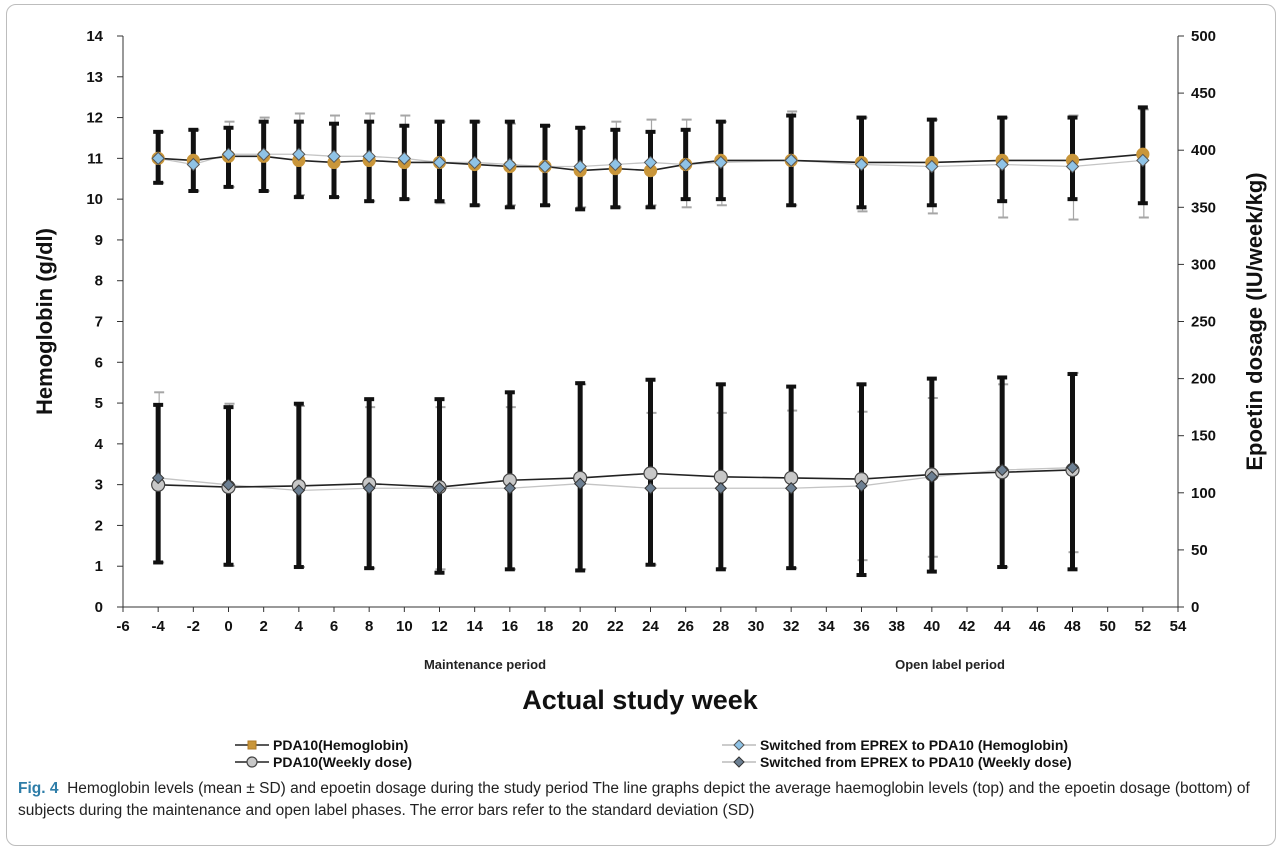  What do you see at coordinates (1002, 626) in the screenshot?
I see `x-tick-label: 44` at bounding box center [1002, 626].